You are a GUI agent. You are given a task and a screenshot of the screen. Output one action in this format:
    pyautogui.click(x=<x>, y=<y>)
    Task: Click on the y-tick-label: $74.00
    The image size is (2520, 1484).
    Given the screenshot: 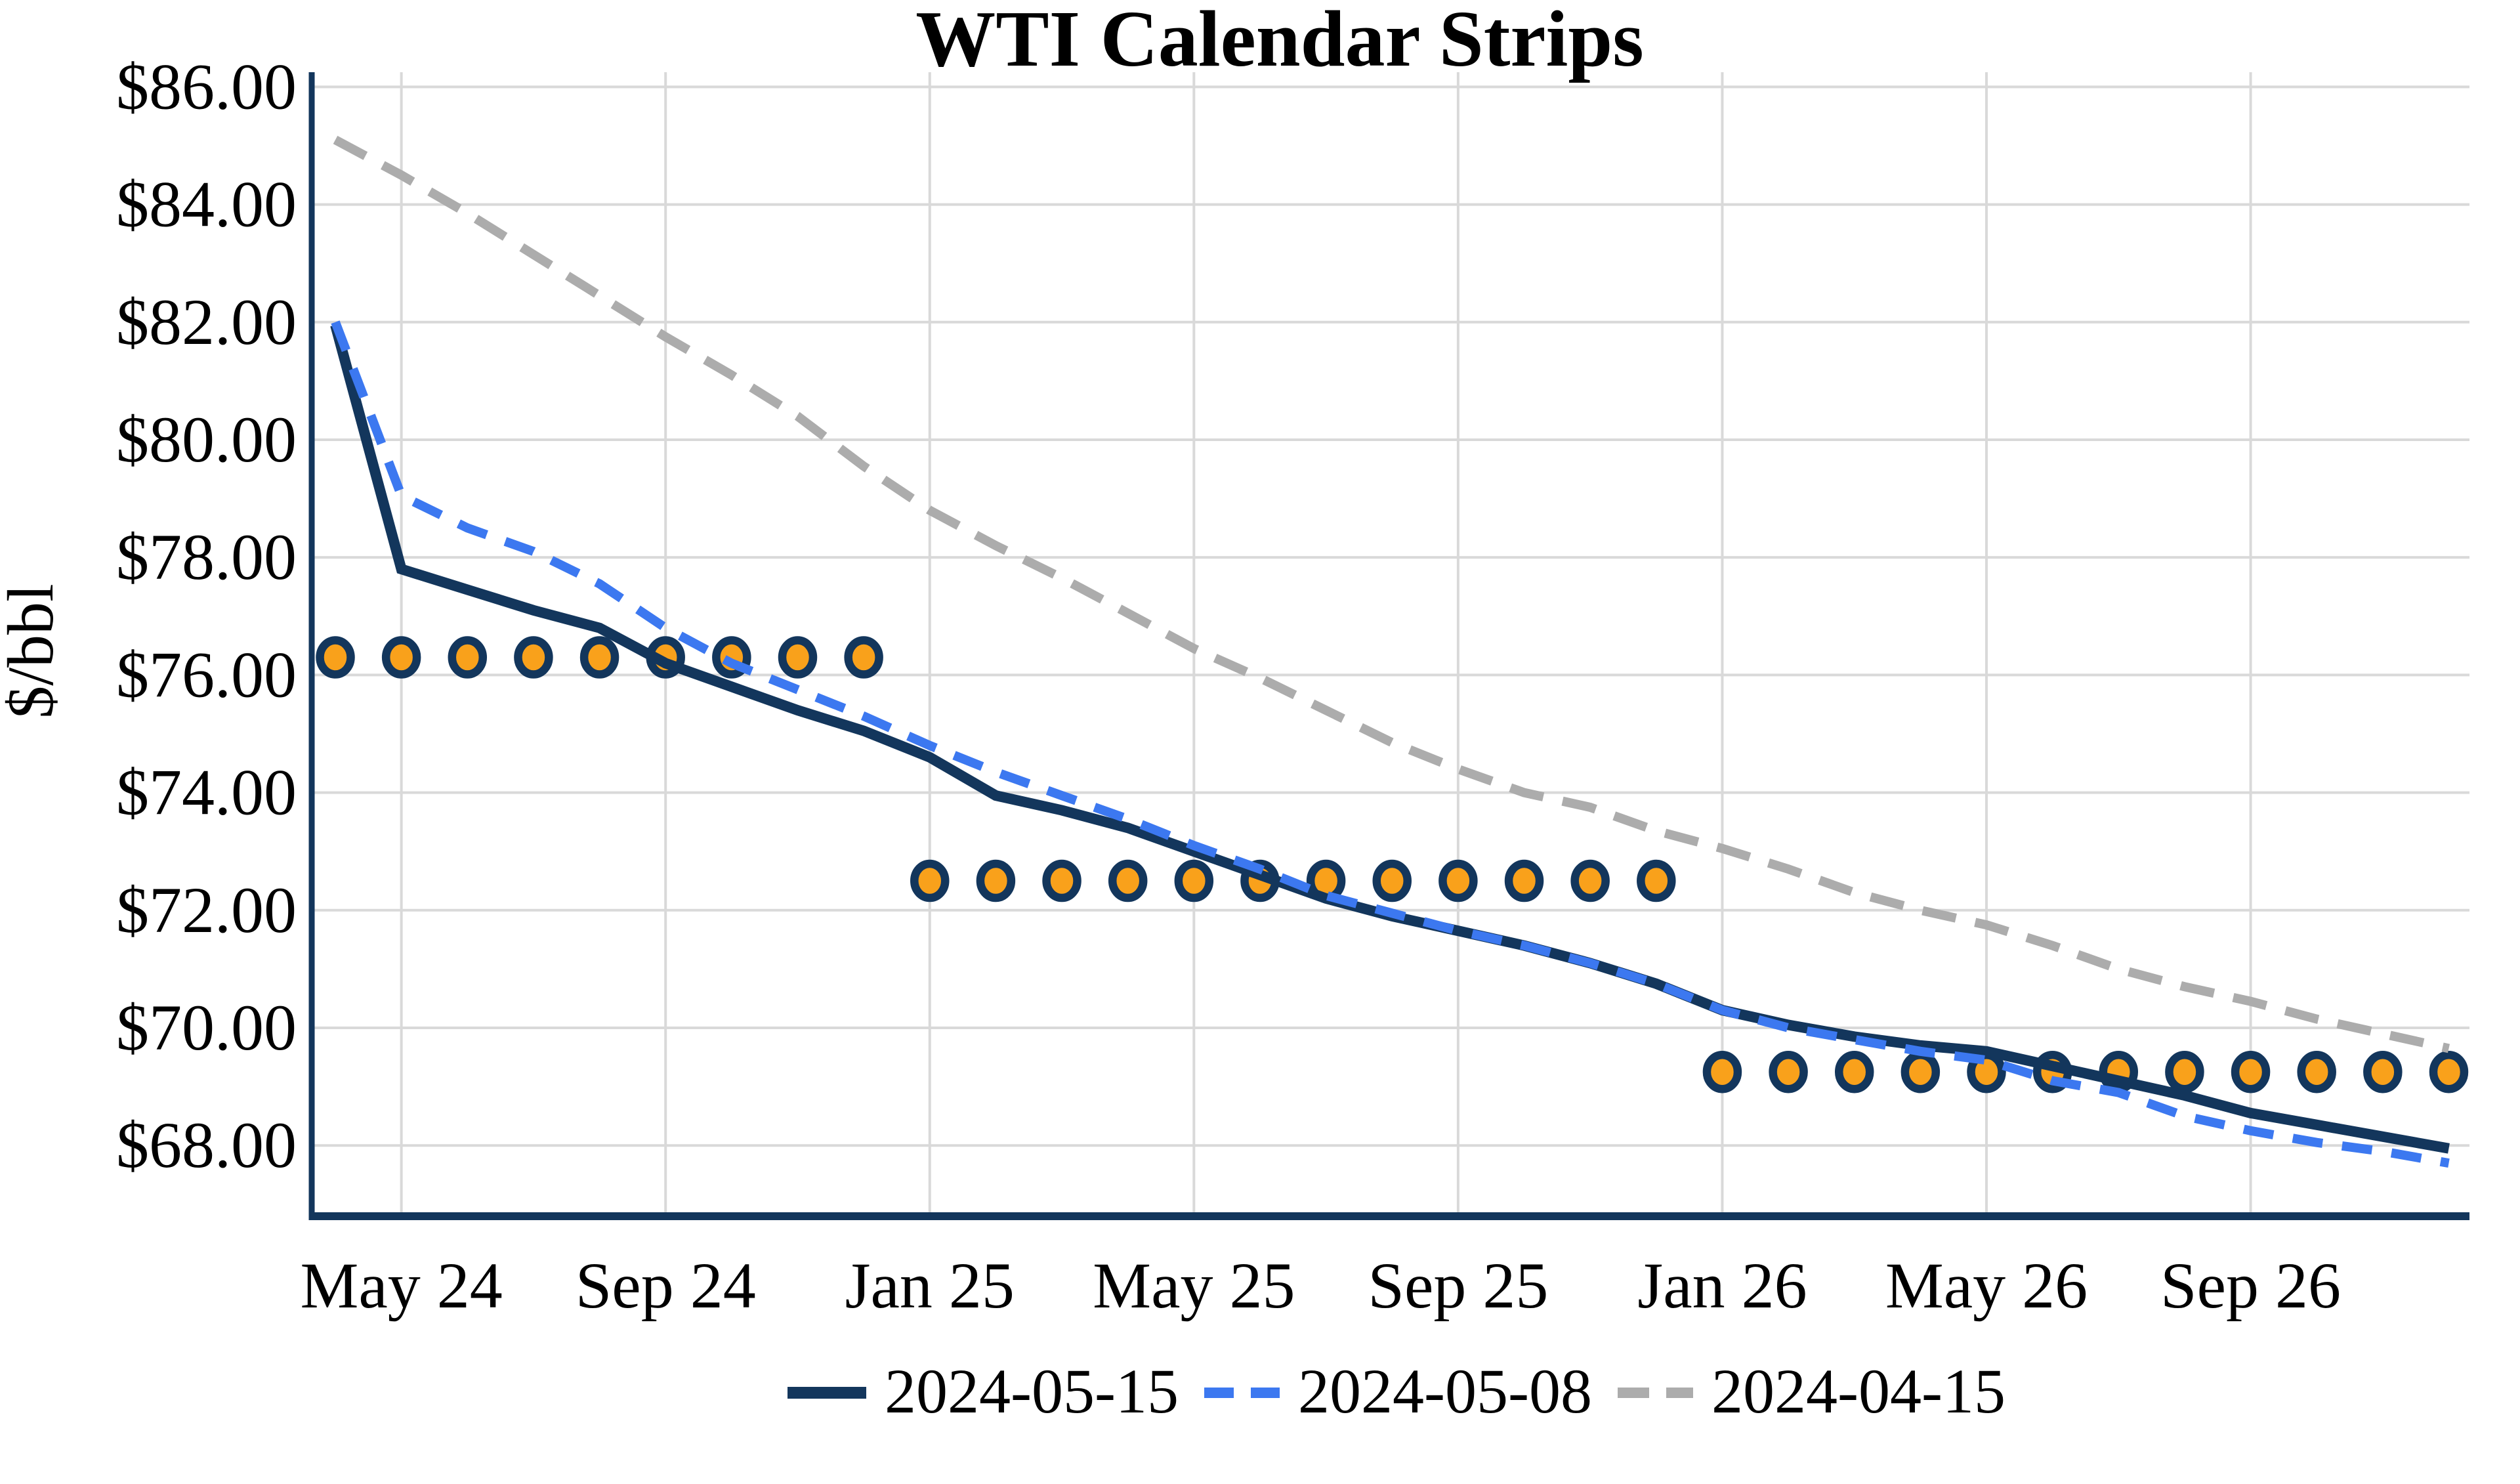 What is the action you would take?
    pyautogui.click(x=206, y=792)
    